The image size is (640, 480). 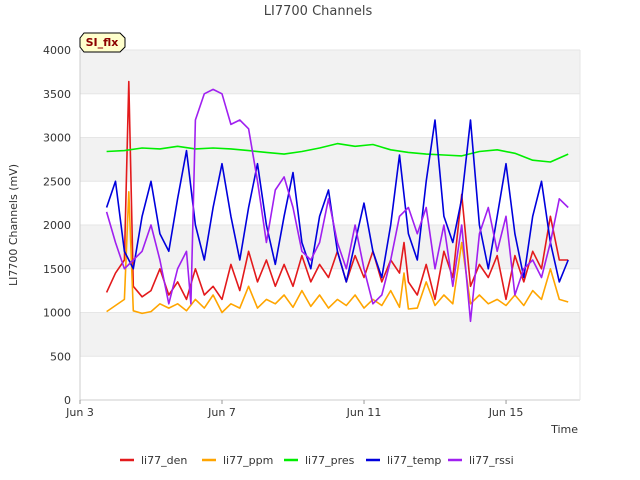 What do you see at coordinates (337, 152) in the screenshot?
I see `series-line-li77_pres` at bounding box center [337, 152].